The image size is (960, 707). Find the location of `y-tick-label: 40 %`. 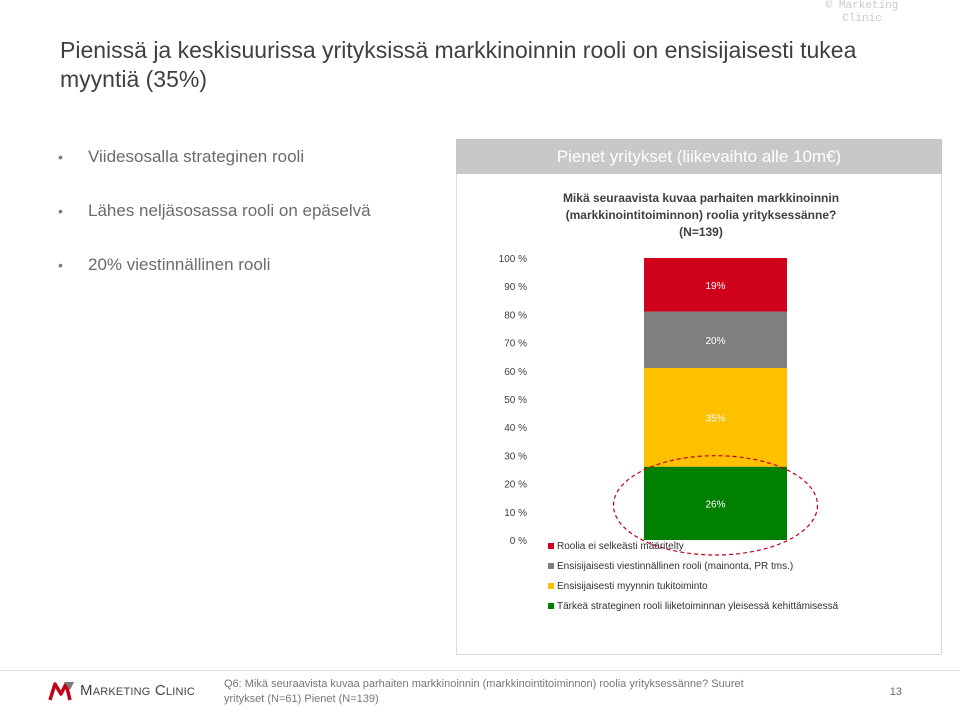

y-tick-label: 40 % is located at coordinates (515, 428).